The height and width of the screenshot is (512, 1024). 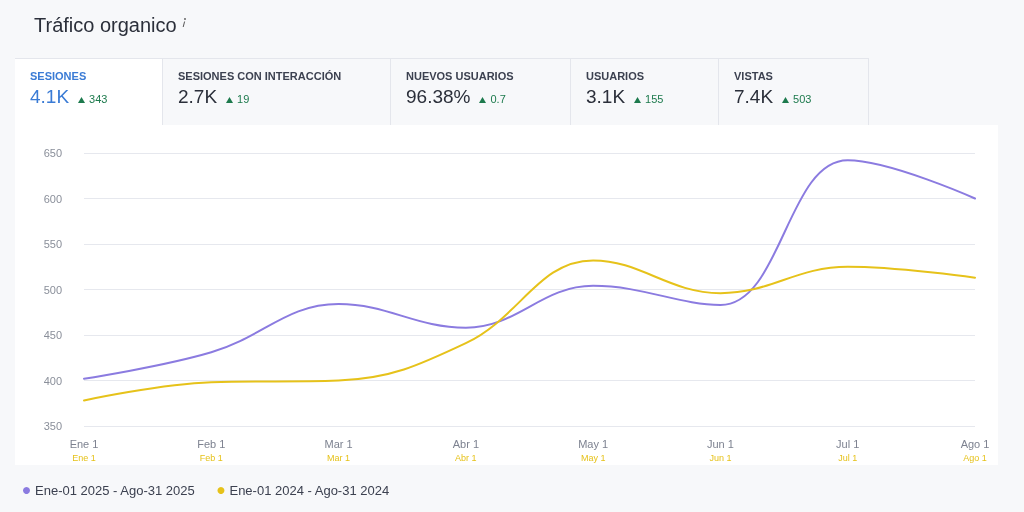 What do you see at coordinates (720, 457) in the screenshot?
I see `category-label: Jun 1` at bounding box center [720, 457].